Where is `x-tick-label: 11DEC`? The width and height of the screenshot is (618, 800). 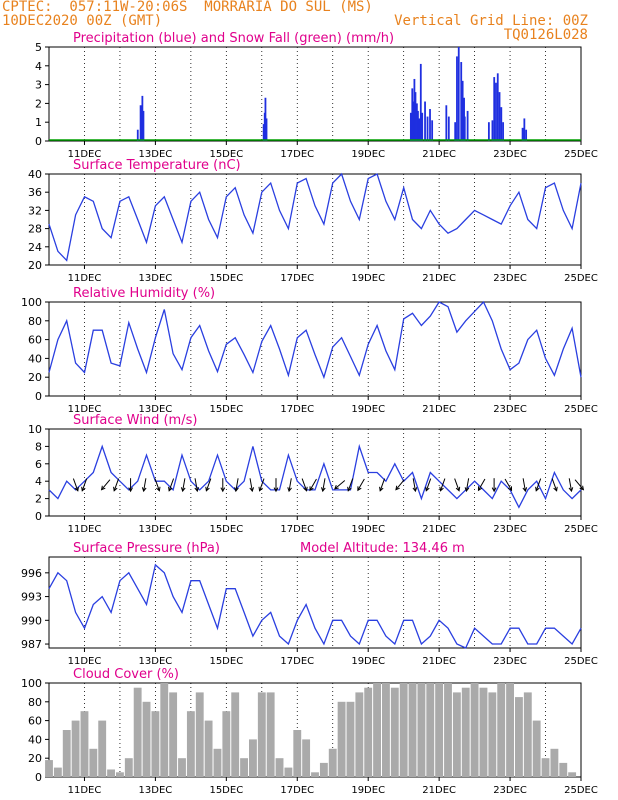 x-tick-label: 11DEC is located at coordinates (85, 790).